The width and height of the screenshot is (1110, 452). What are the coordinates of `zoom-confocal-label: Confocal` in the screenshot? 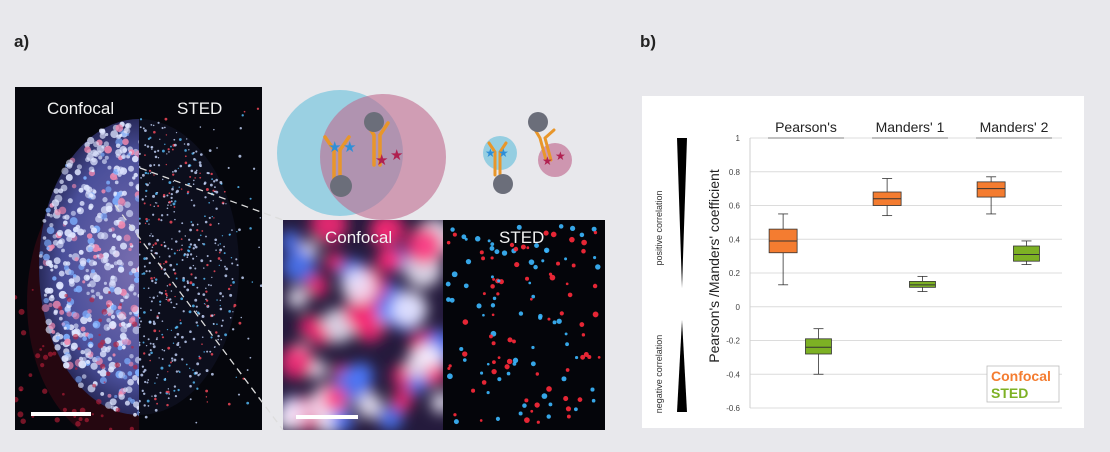 It's located at (359, 237).